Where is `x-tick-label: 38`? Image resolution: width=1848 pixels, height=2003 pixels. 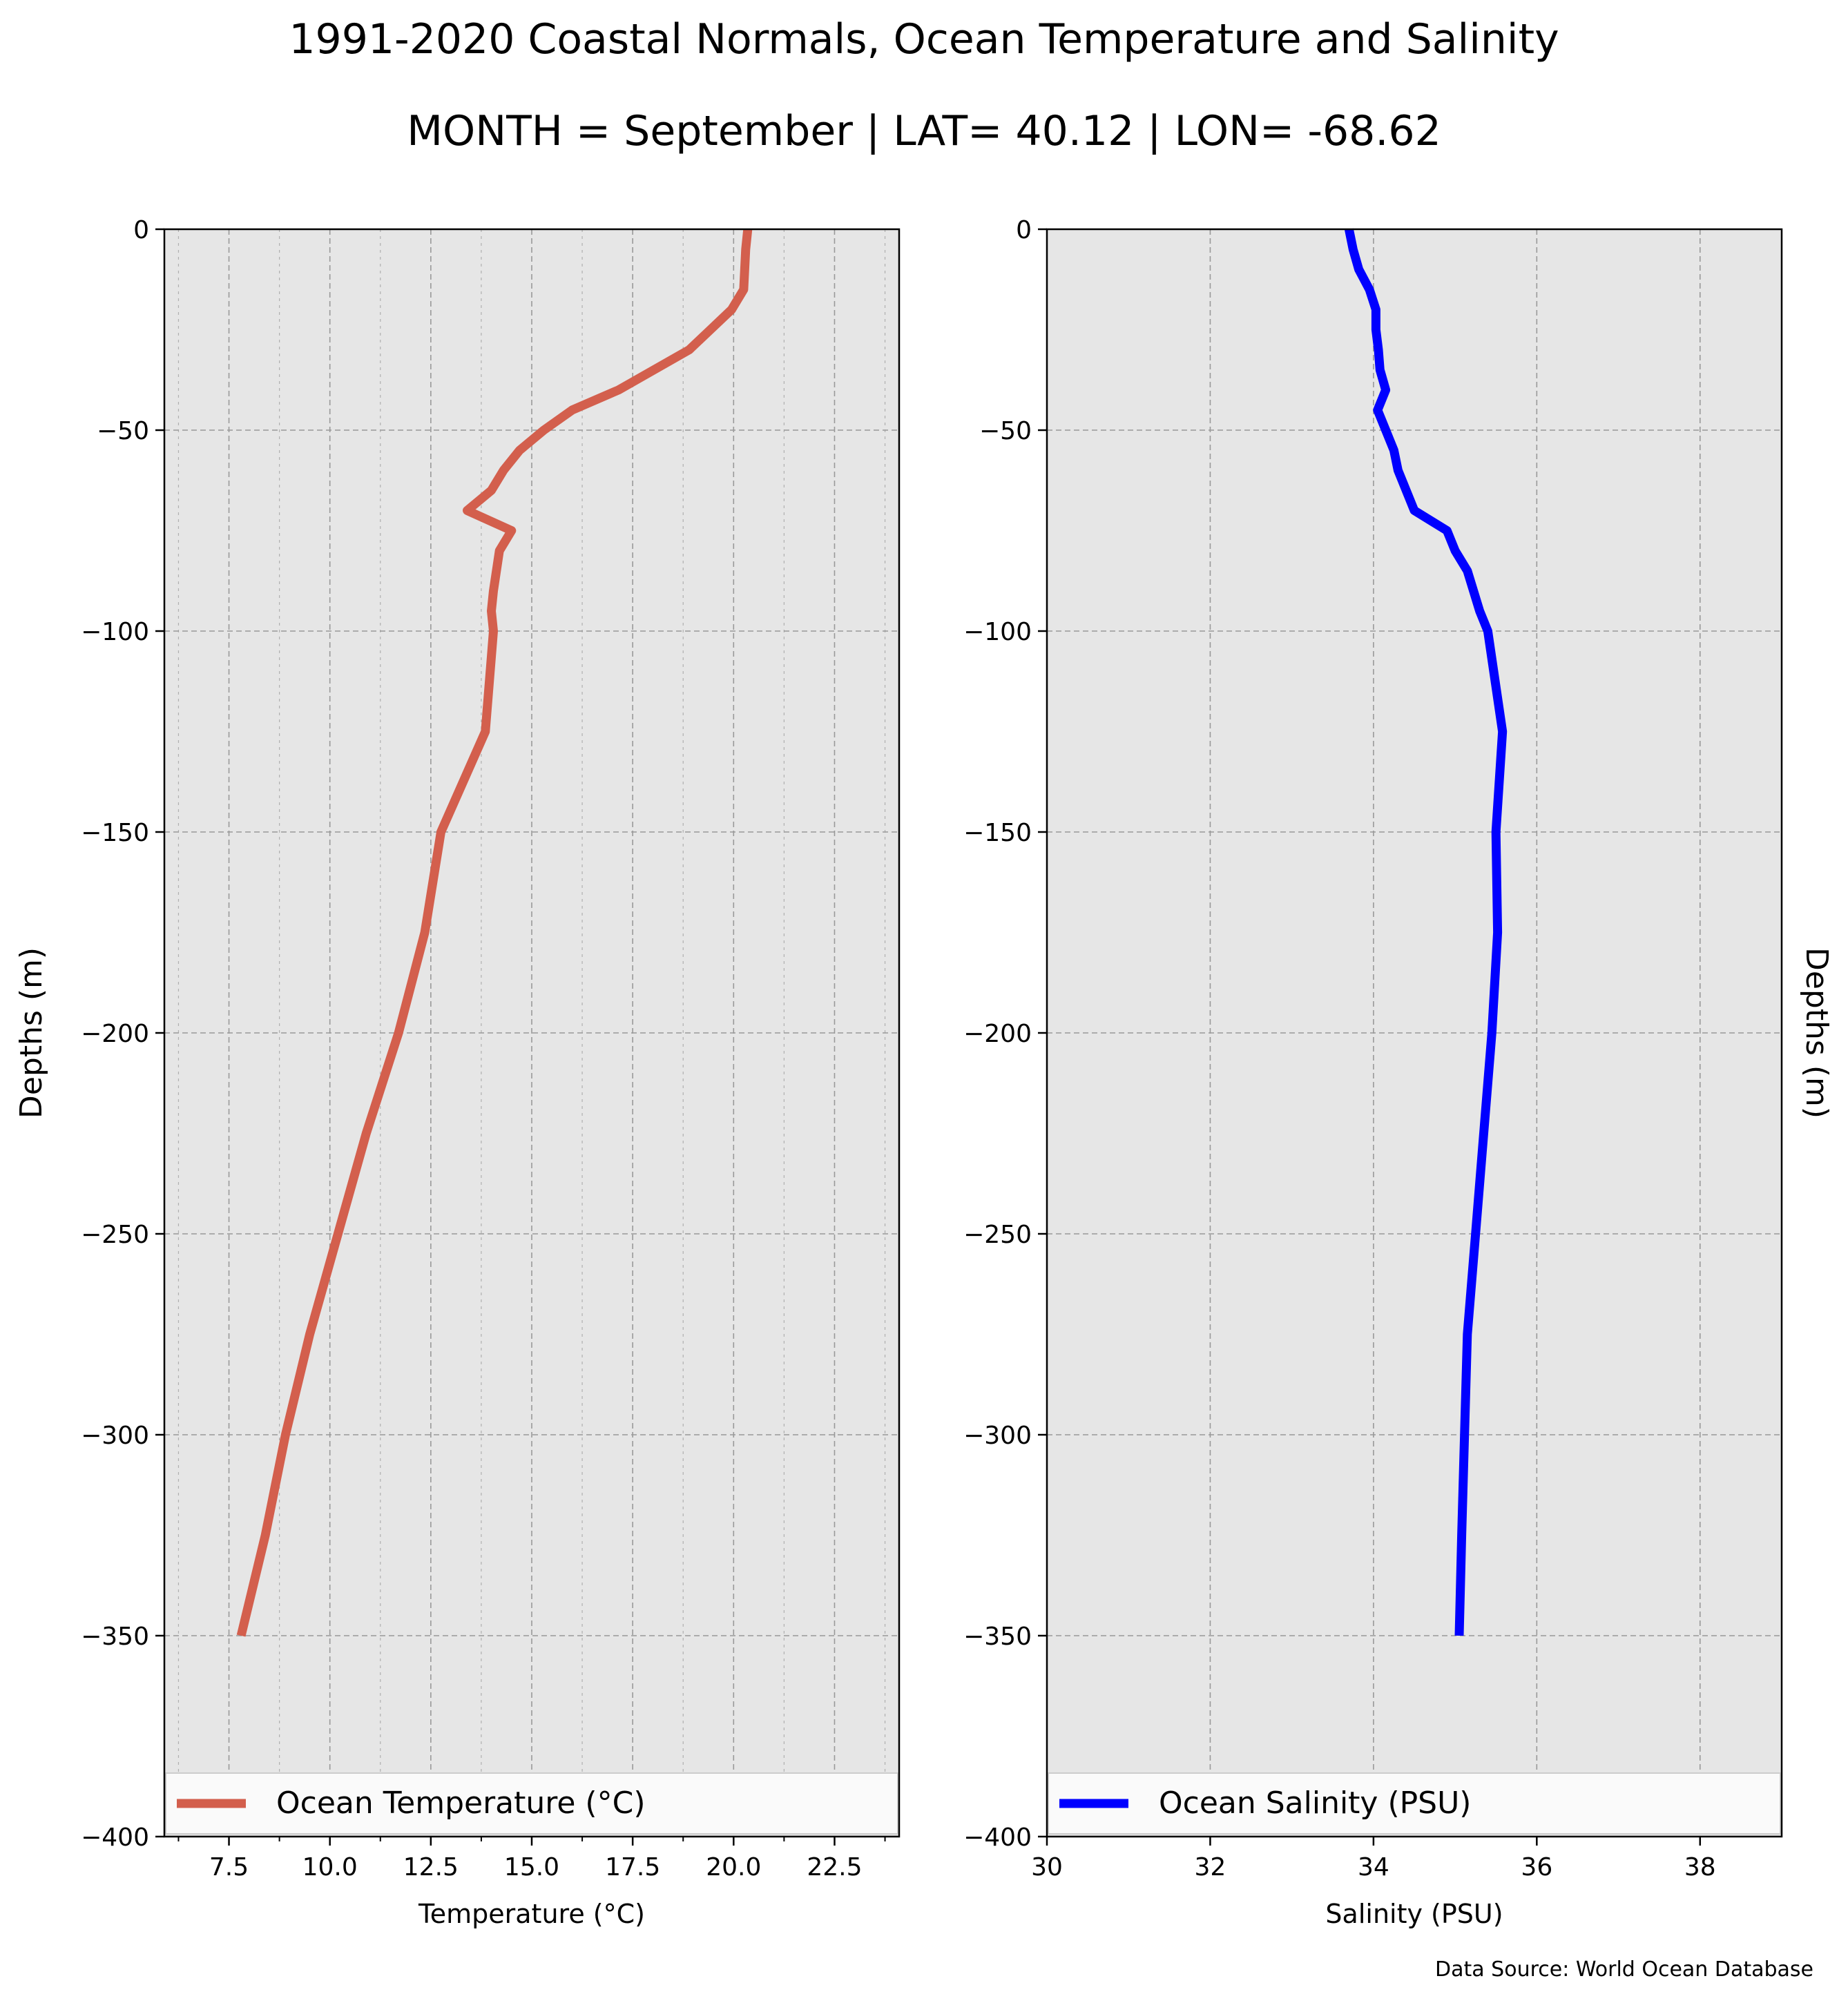
x-tick-label: 38 is located at coordinates (1700, 1867).